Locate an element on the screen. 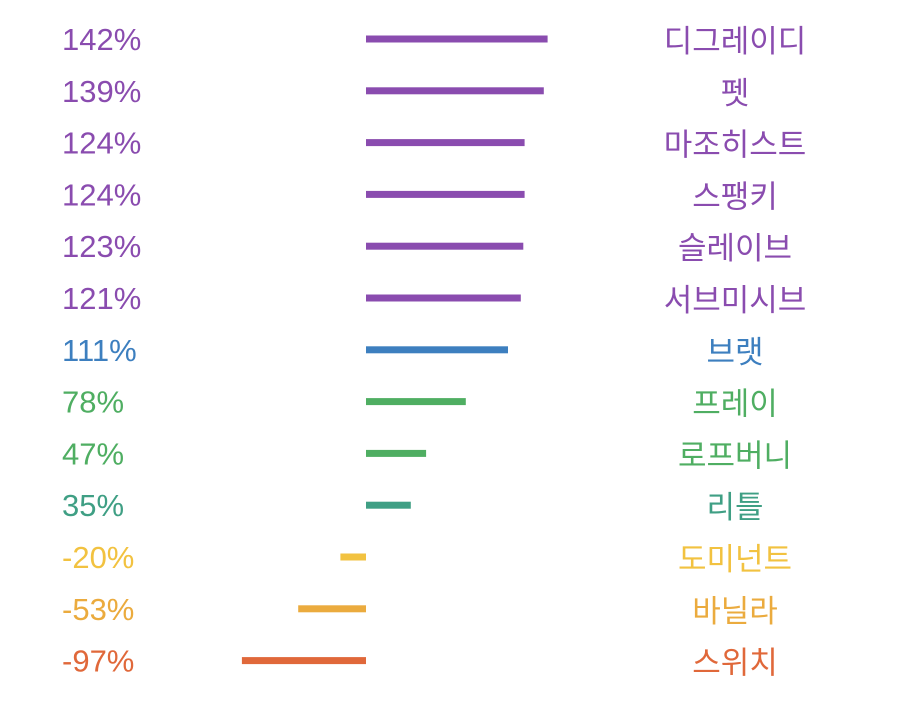  value-label: -53% is located at coordinates (98, 609).